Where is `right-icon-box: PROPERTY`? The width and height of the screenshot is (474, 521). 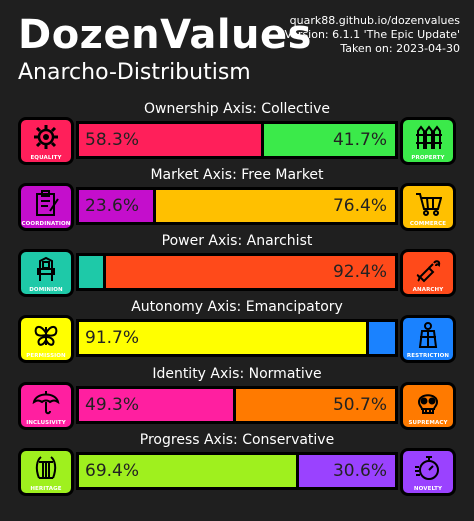
right-icon-box: PROPERTY is located at coordinates (428, 141).